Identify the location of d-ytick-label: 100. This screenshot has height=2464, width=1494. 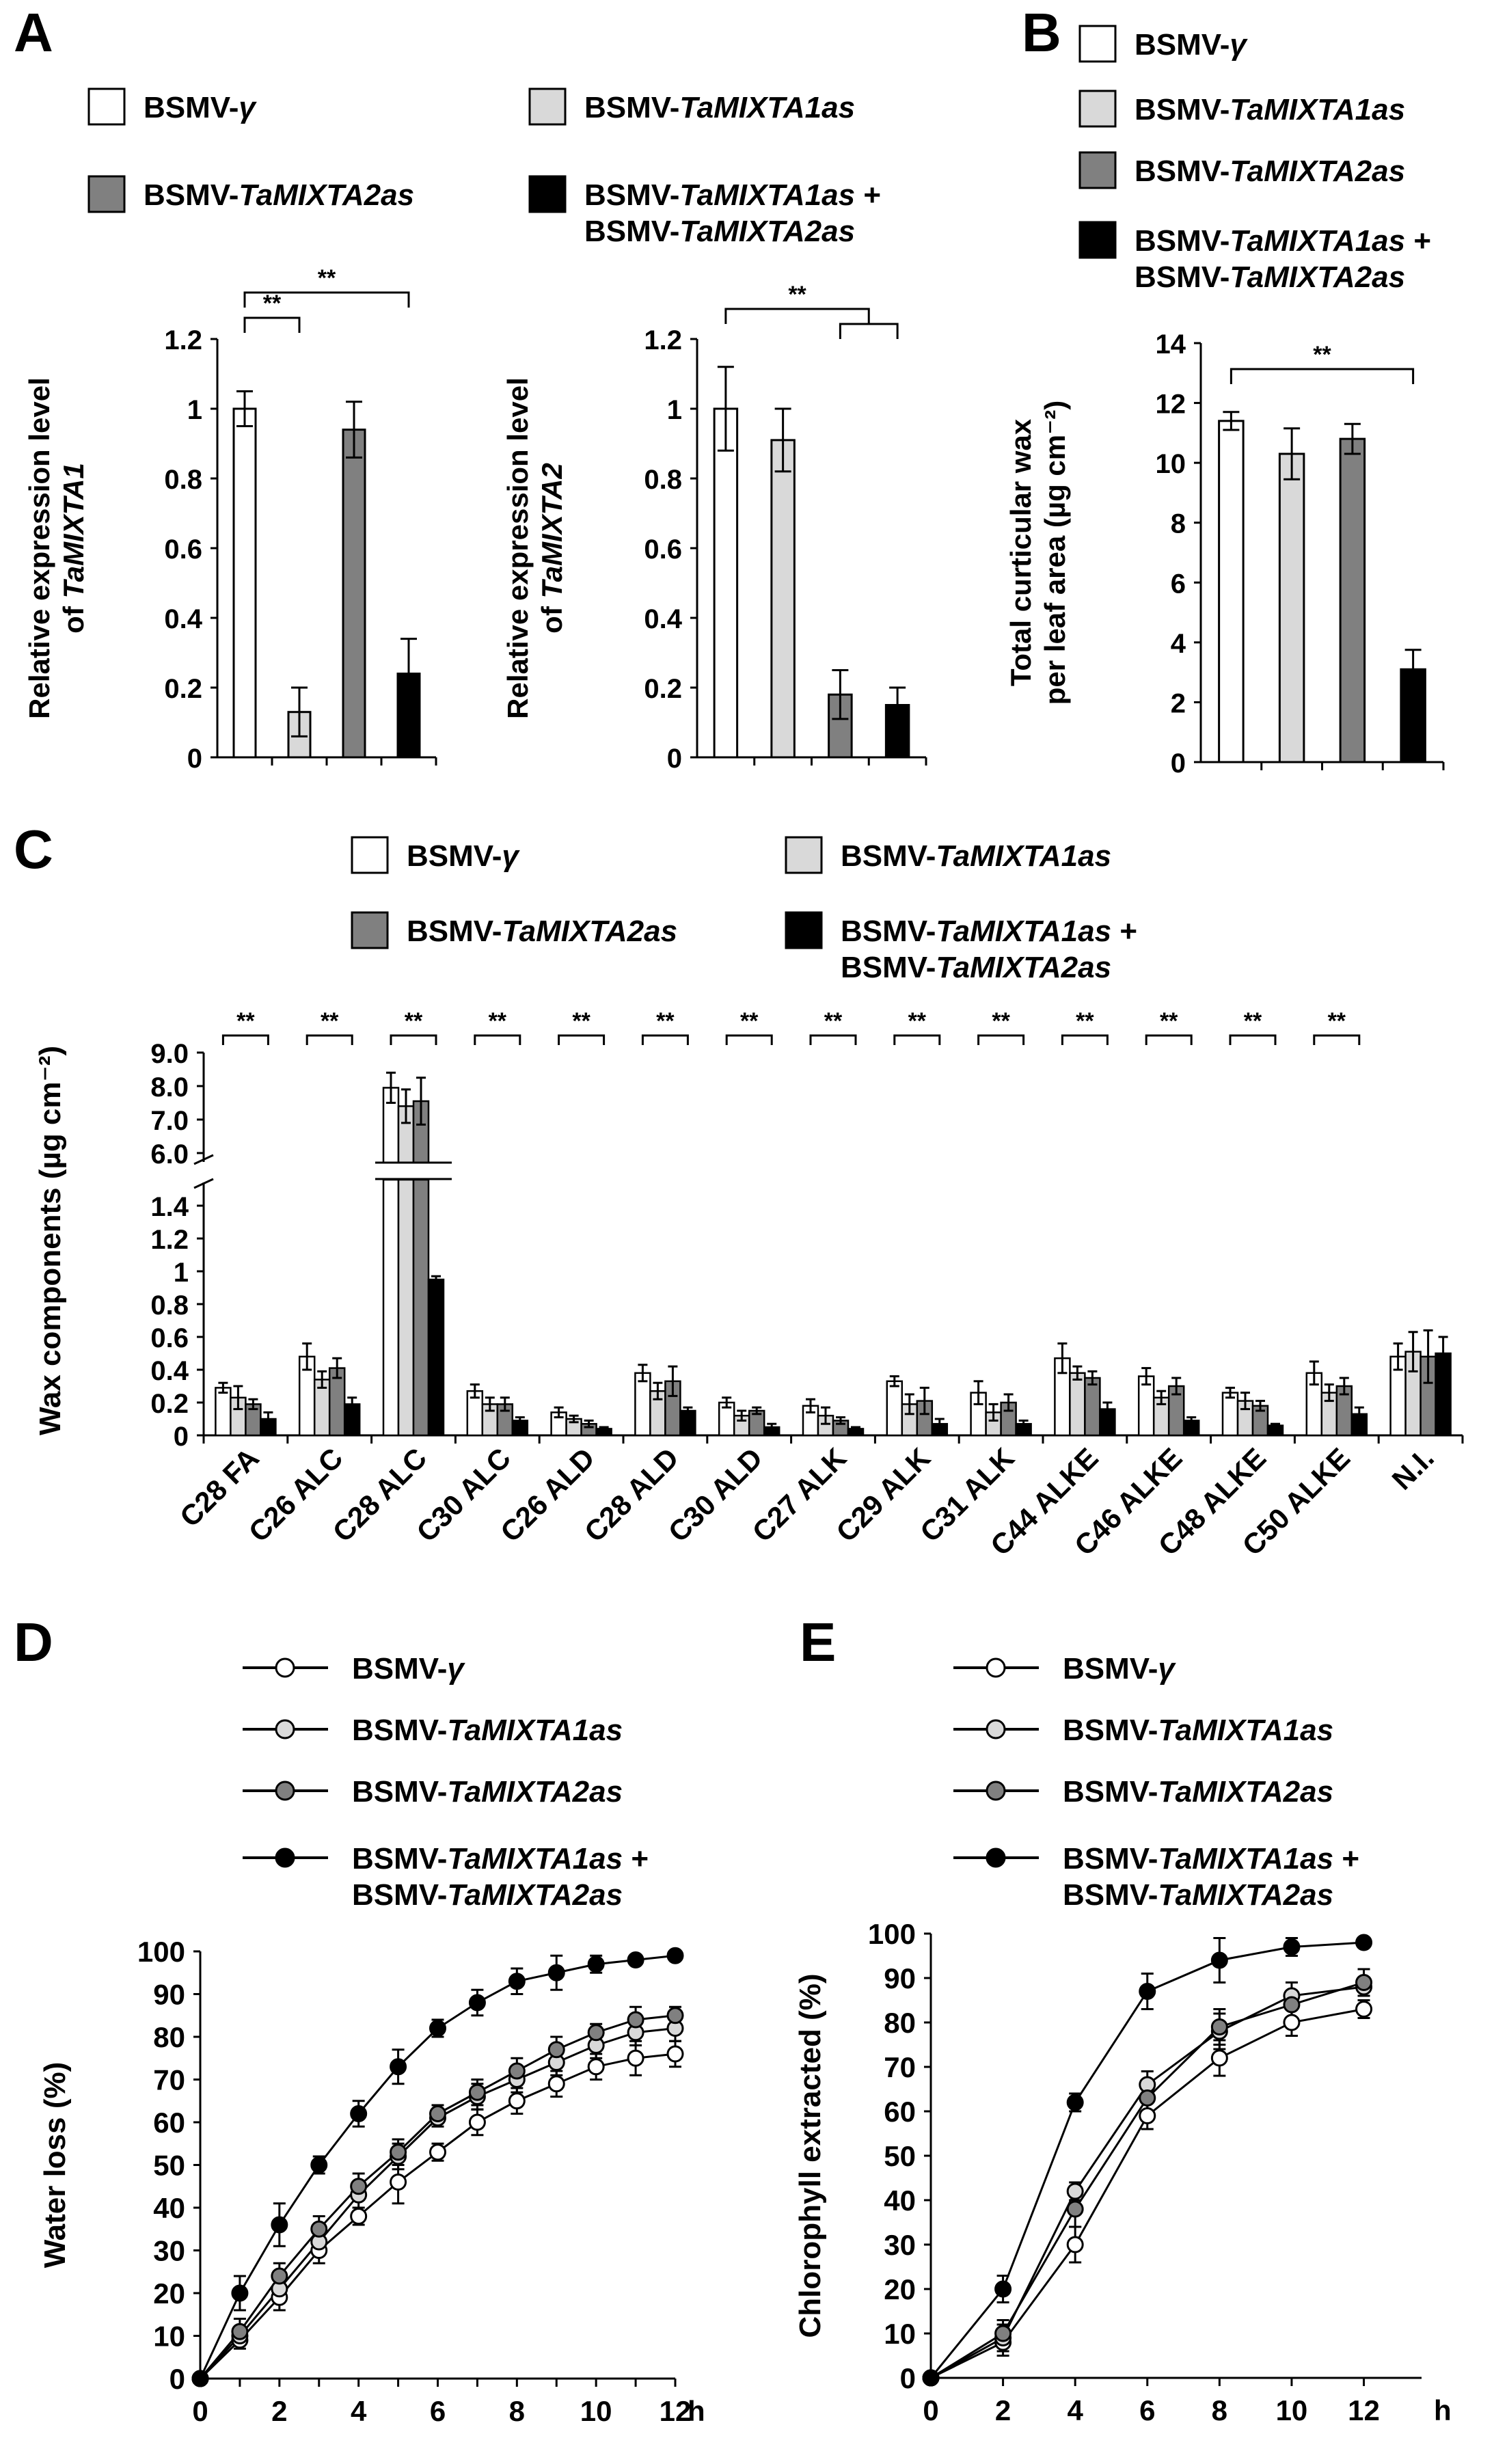
(161, 1952).